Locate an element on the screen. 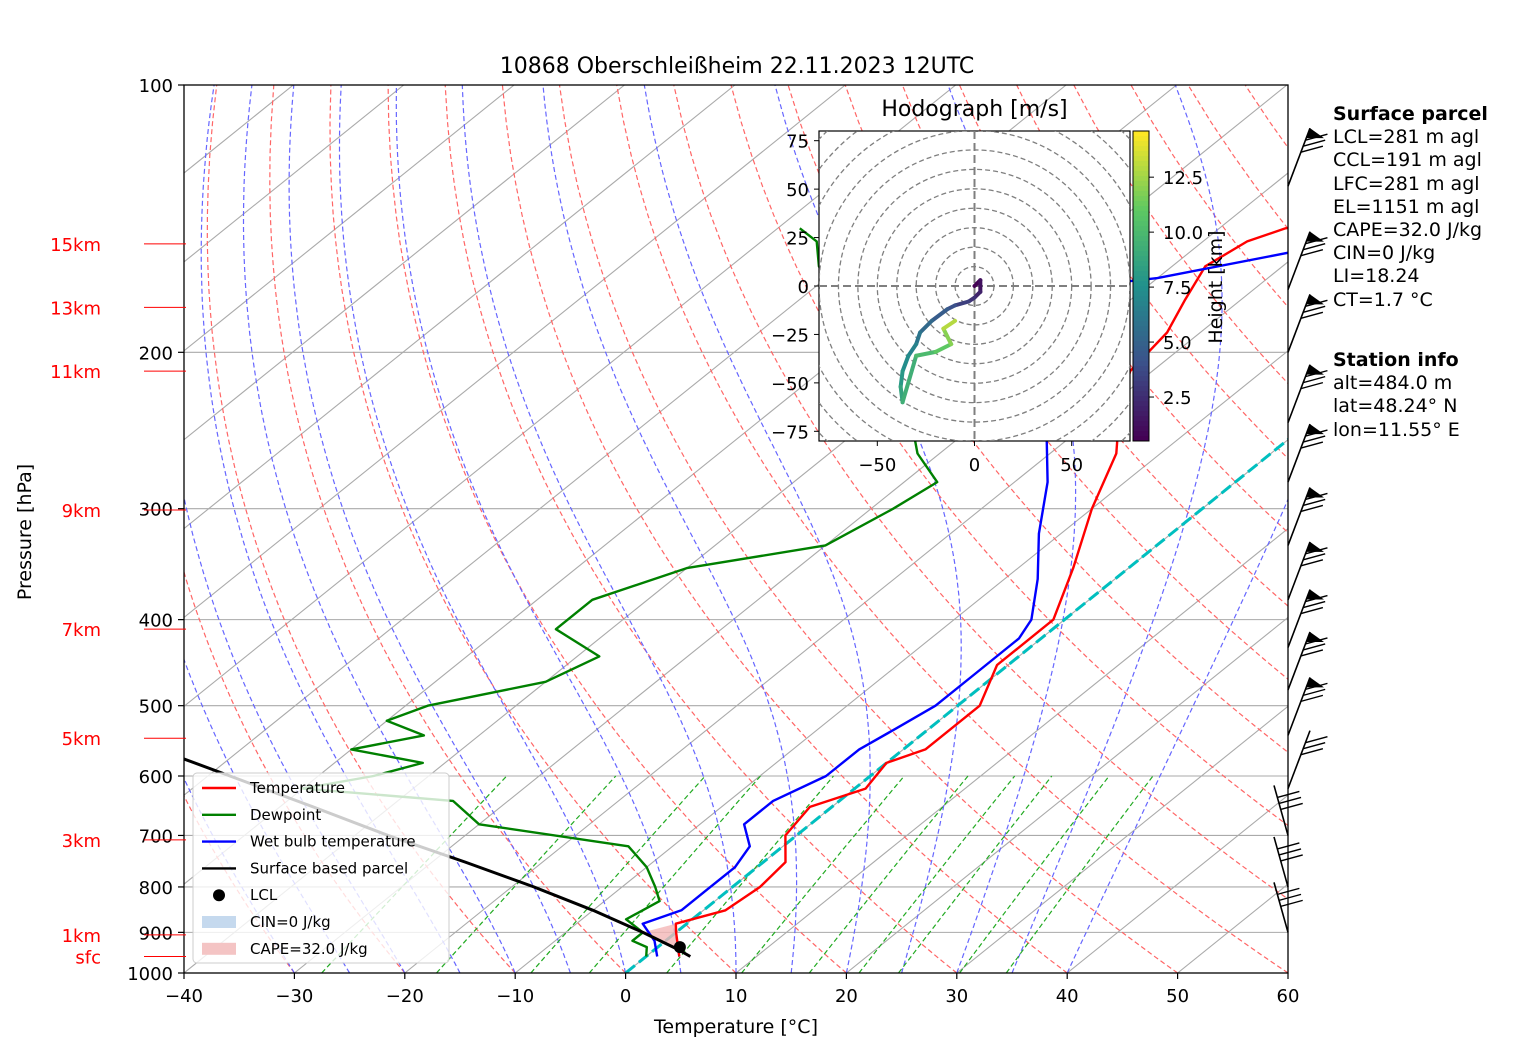  x-tick-label: −10 is located at coordinates (515, 996).